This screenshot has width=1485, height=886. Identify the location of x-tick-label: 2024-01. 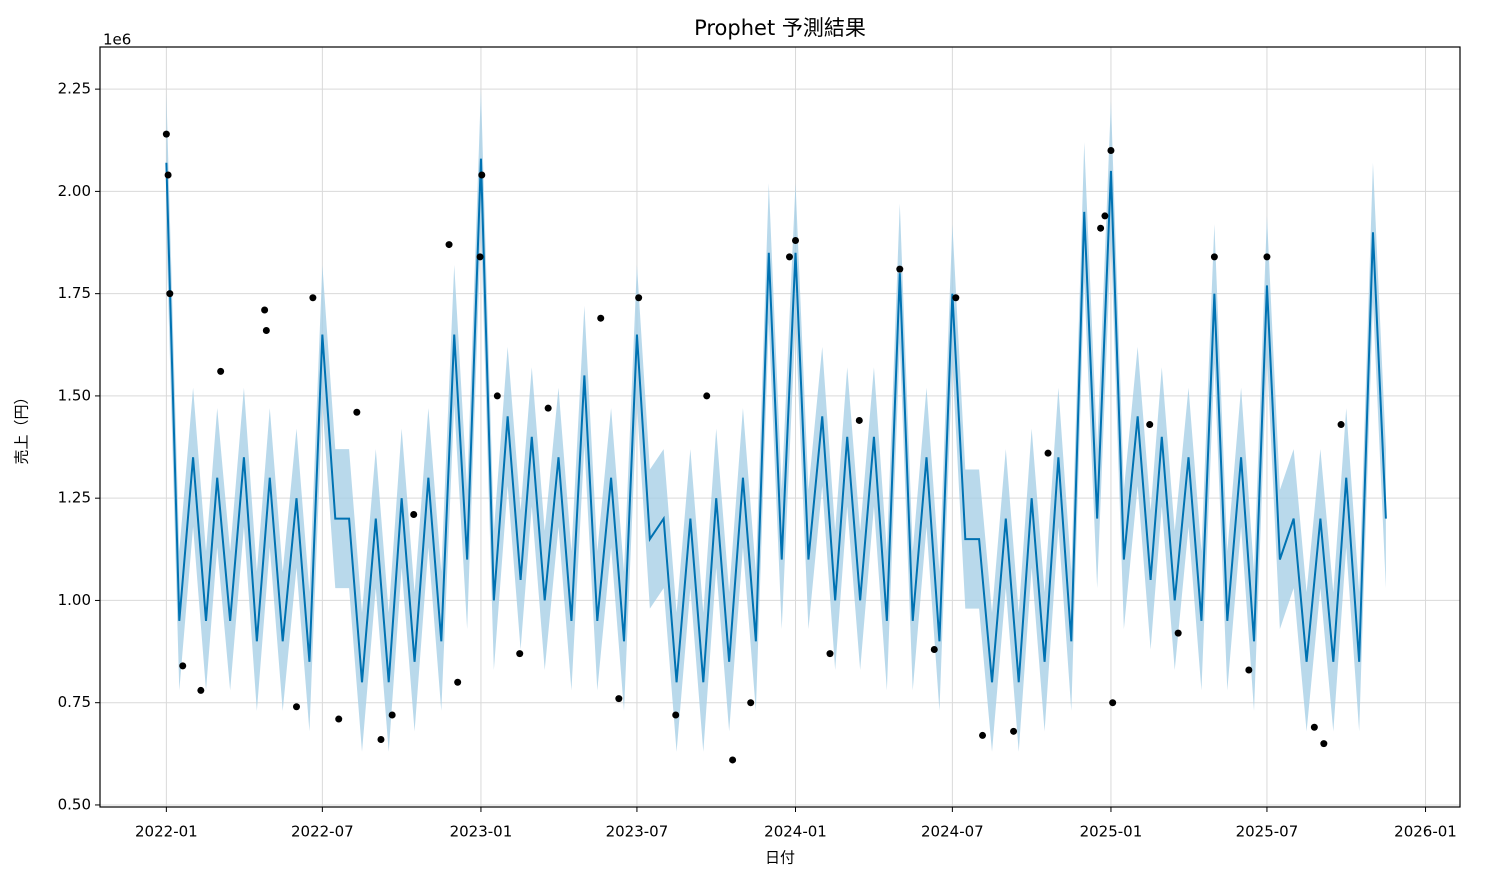
(795, 832).